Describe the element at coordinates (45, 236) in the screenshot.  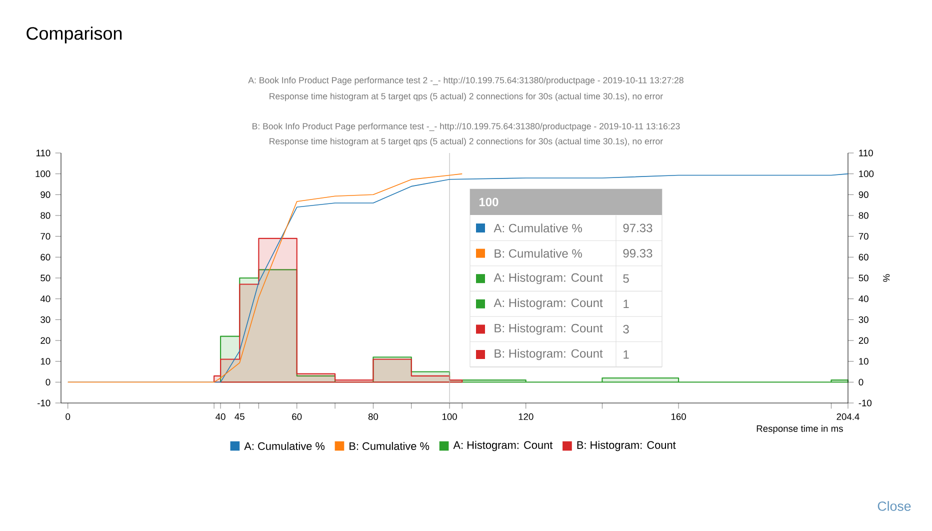
I see `y-tick-label: 70` at that location.